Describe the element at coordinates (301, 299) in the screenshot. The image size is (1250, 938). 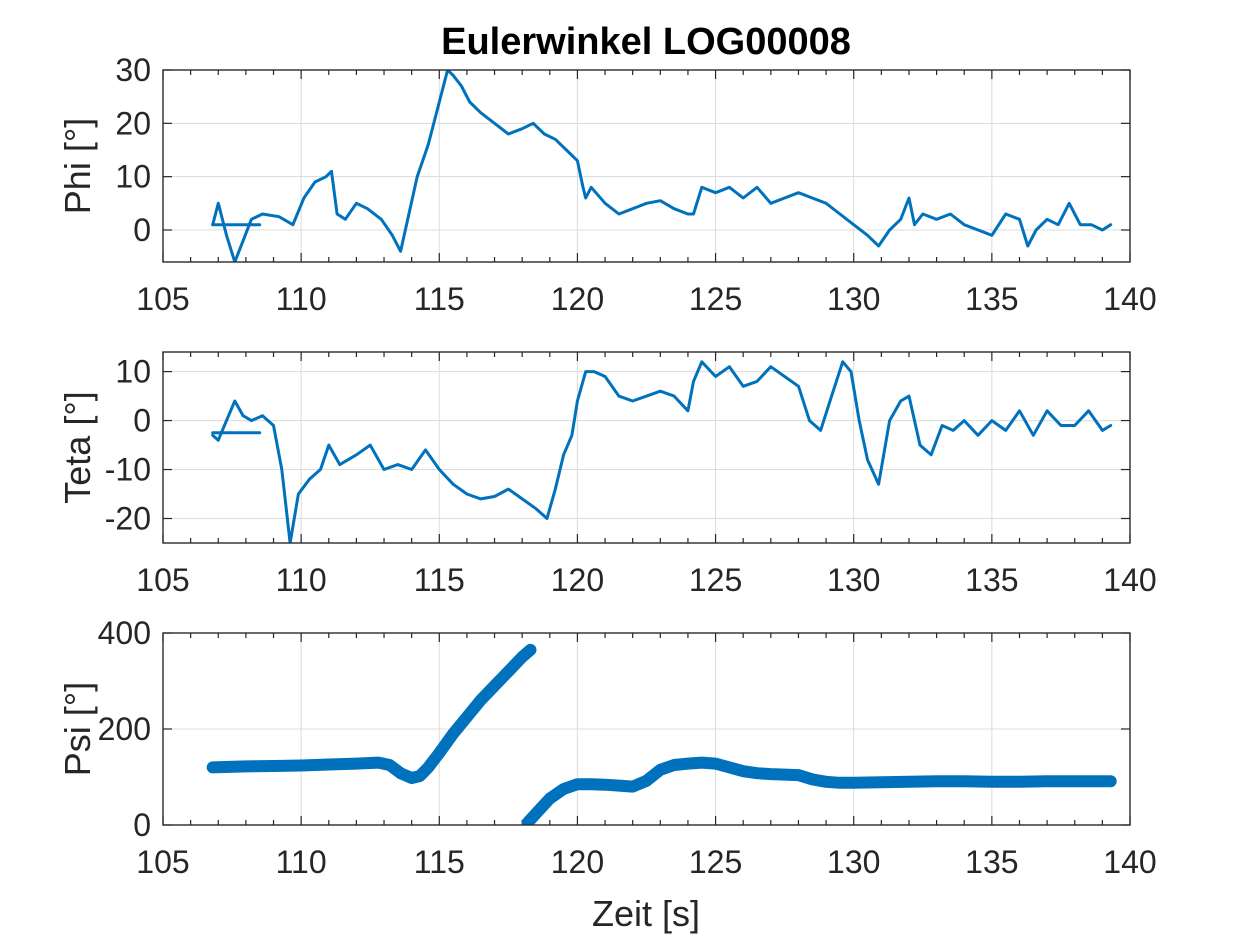
I see `phi-x-tick-label: 110` at that location.